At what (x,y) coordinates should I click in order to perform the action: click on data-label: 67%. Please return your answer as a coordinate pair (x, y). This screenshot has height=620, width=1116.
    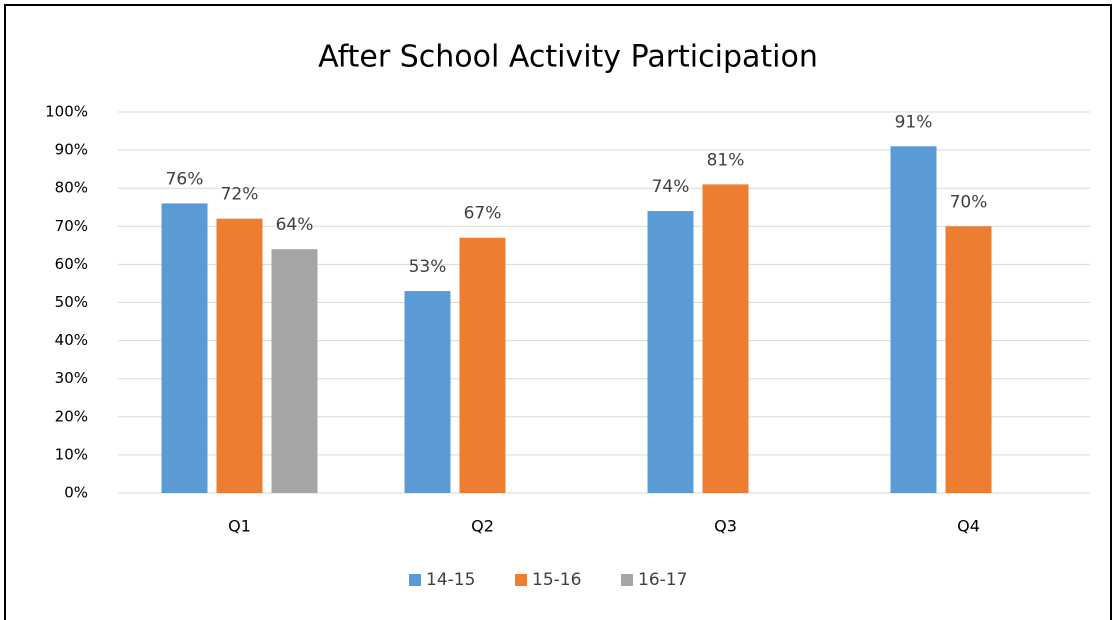
    Looking at the image, I should click on (483, 214).